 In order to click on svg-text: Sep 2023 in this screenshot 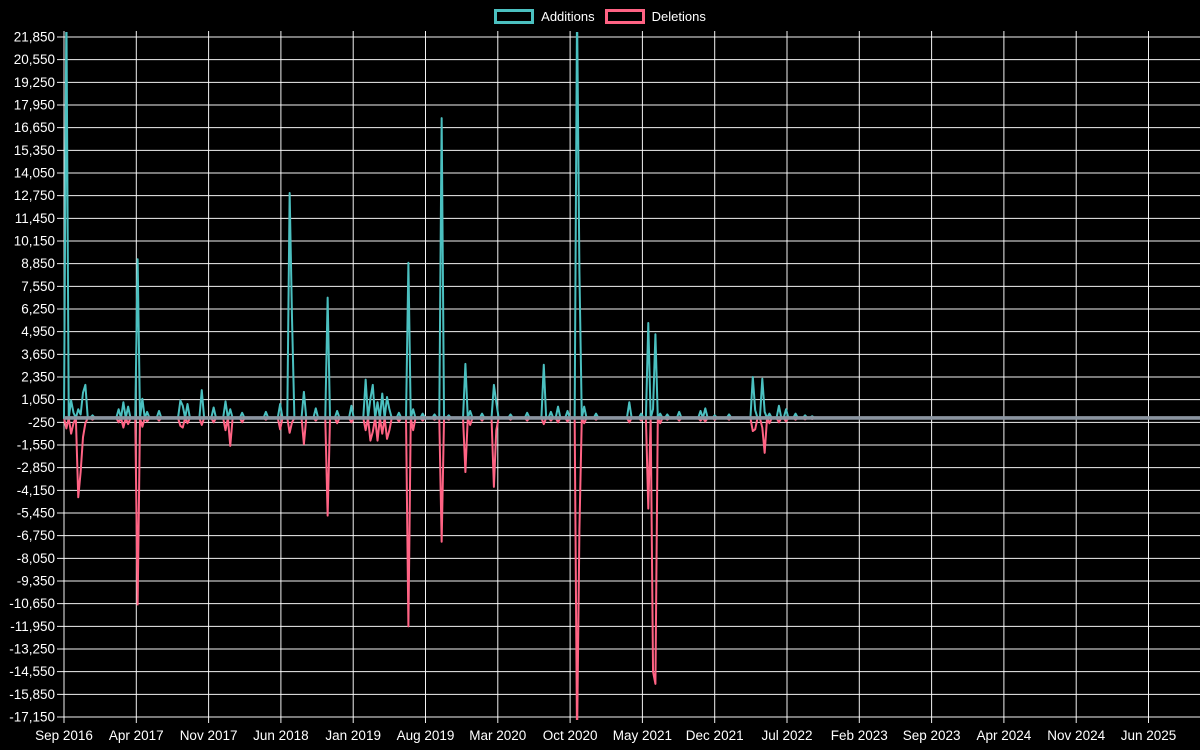, I will do `click(932, 735)`.